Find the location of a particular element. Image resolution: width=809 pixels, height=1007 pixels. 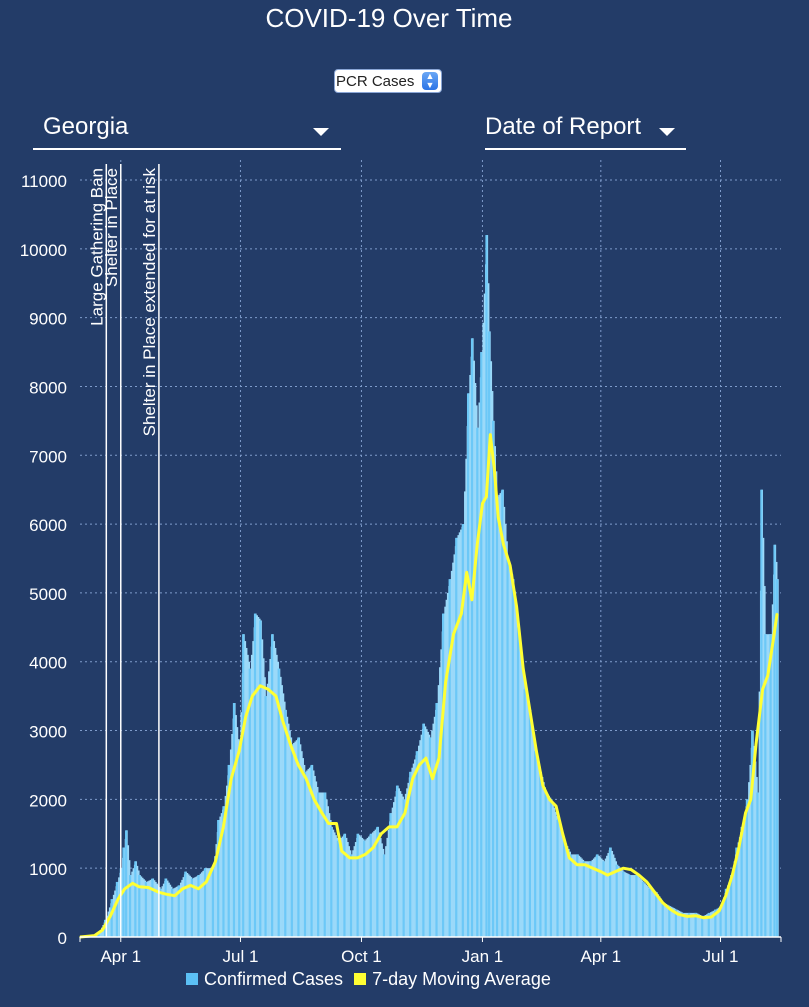

legend-item-average: 7-day Moving Average is located at coordinates (452, 979).